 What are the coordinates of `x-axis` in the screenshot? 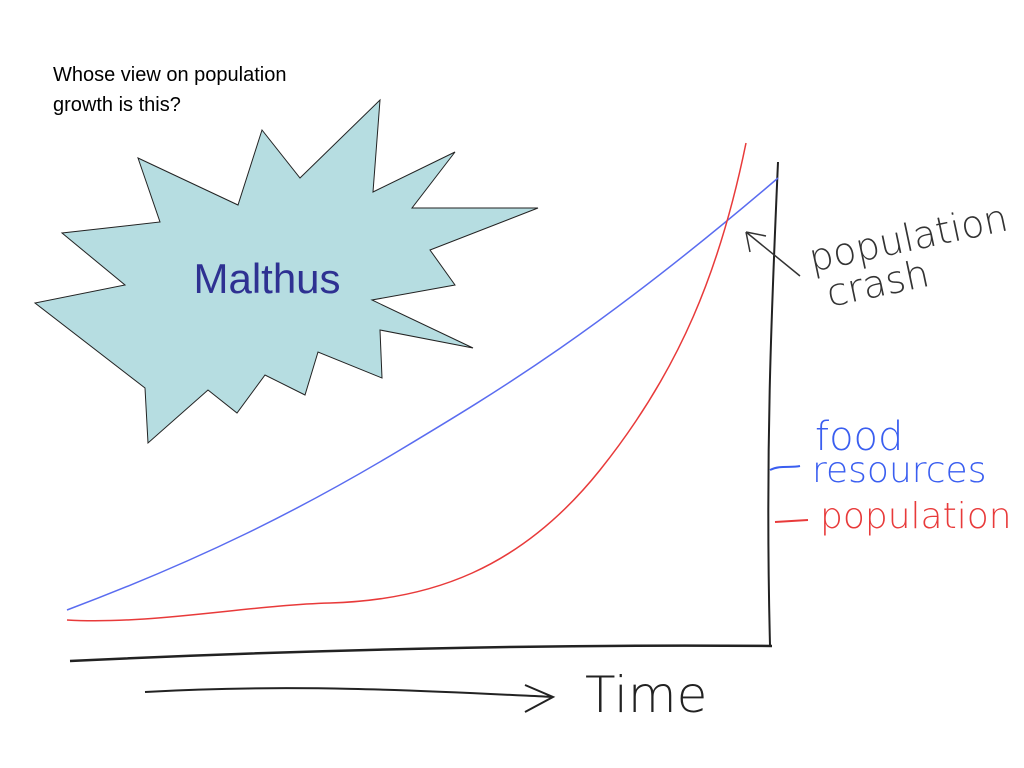 It's located at (421, 653).